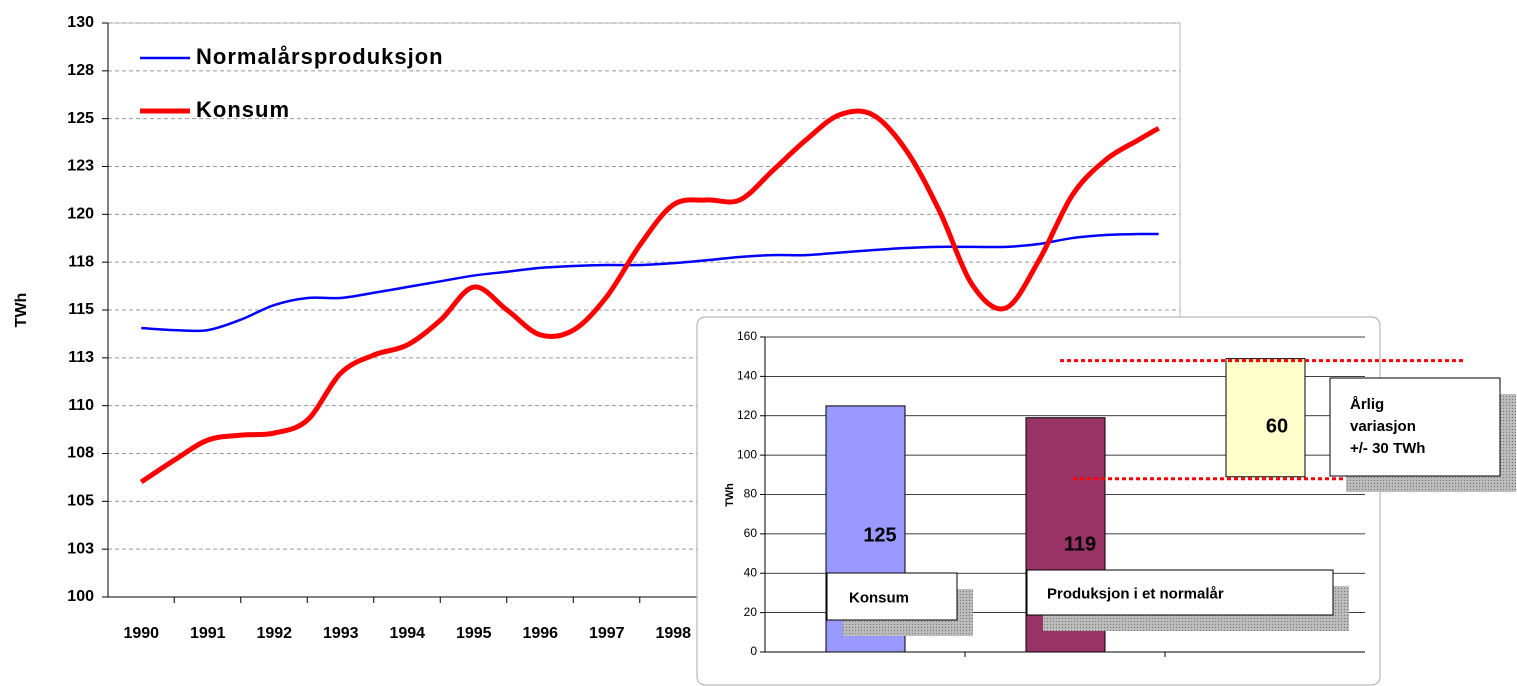  What do you see at coordinates (81, 309) in the screenshot?
I see `y-tick-label: 115` at bounding box center [81, 309].